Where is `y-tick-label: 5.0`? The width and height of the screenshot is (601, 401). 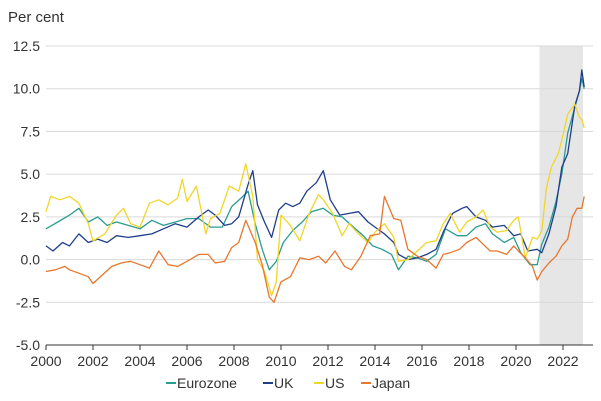
y-tick-label: 5.0 is located at coordinates (31, 174).